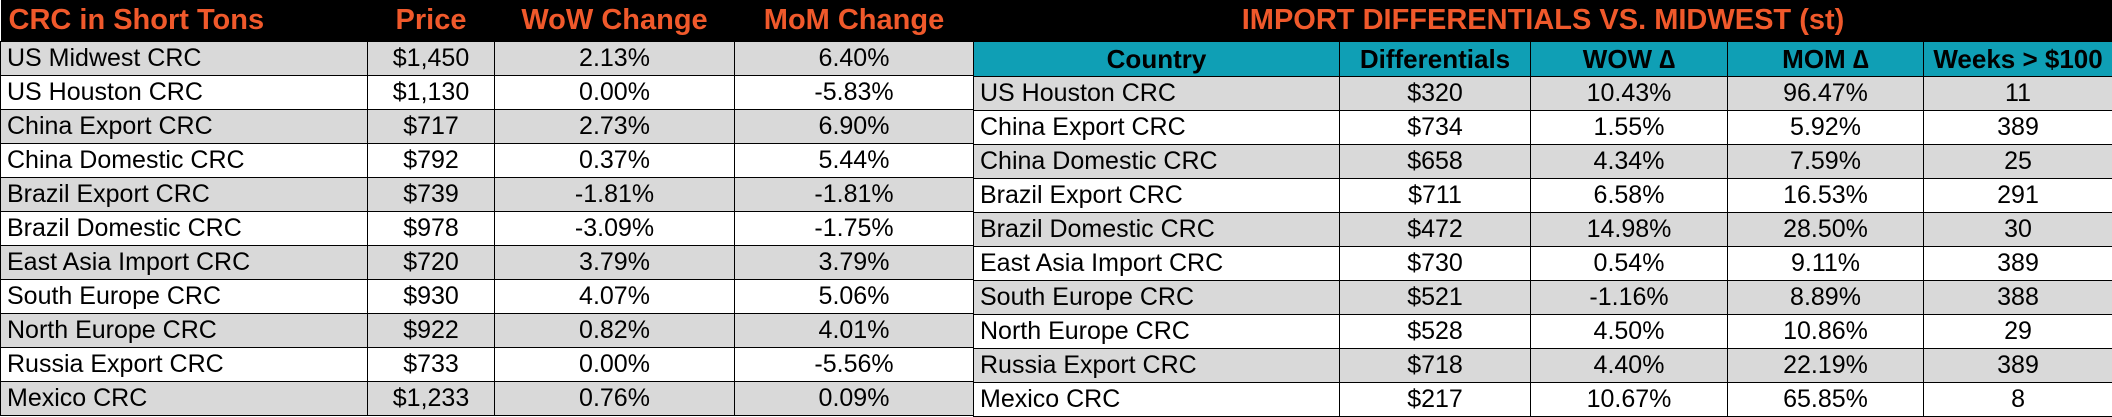 The width and height of the screenshot is (2112, 417). I want to click on cell-mom-change: 6.40%, so click(854, 58).